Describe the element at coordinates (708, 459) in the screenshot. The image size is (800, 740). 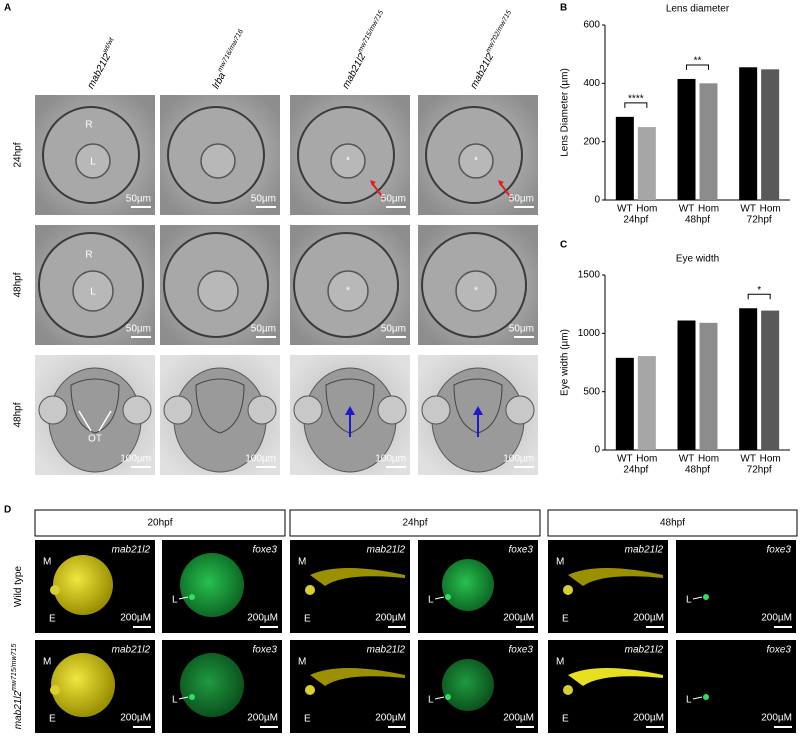
I see `x-tick-label: Hom` at that location.